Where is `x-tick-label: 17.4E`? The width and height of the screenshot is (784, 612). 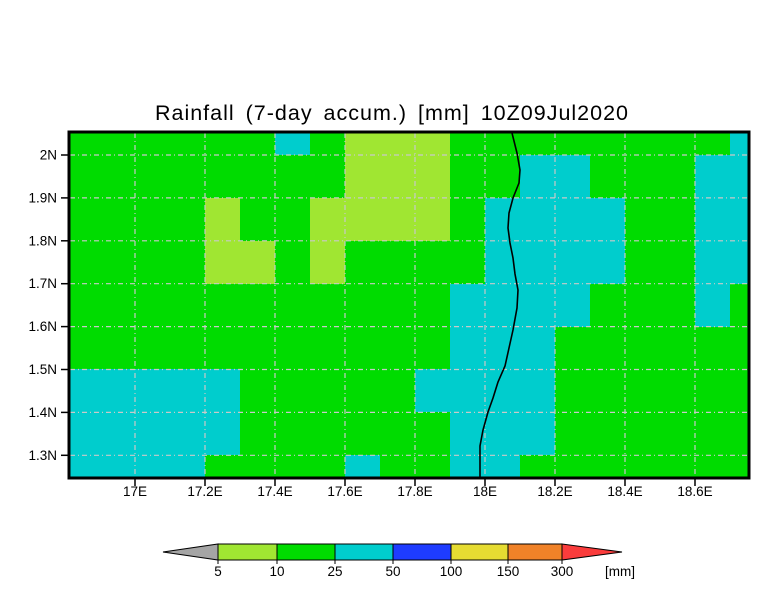 x-tick-label: 17.4E is located at coordinates (274, 491).